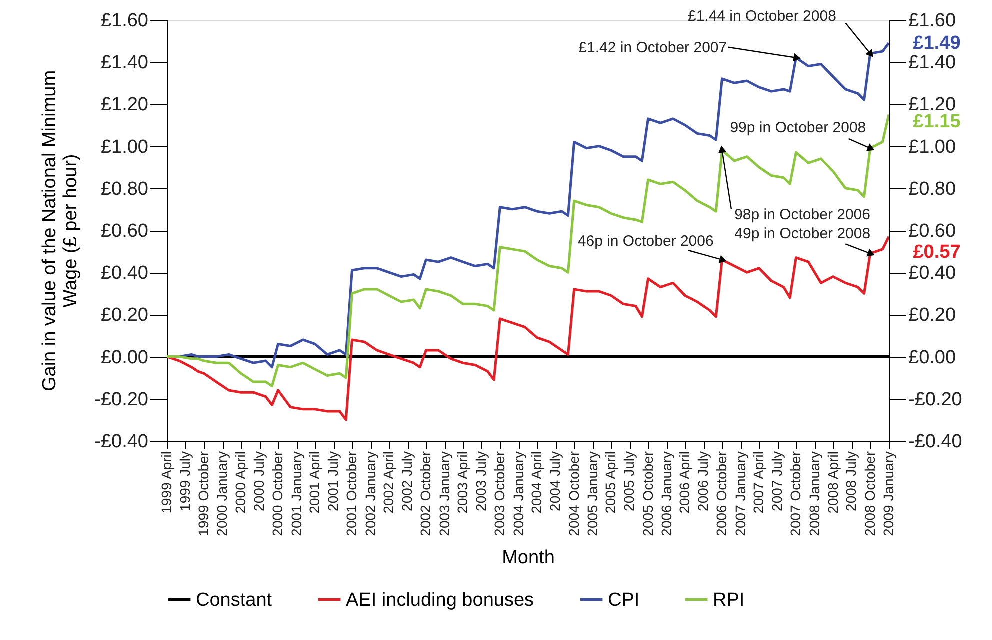  I want to click on x-tick-label: 2000 January, so click(222, 494).